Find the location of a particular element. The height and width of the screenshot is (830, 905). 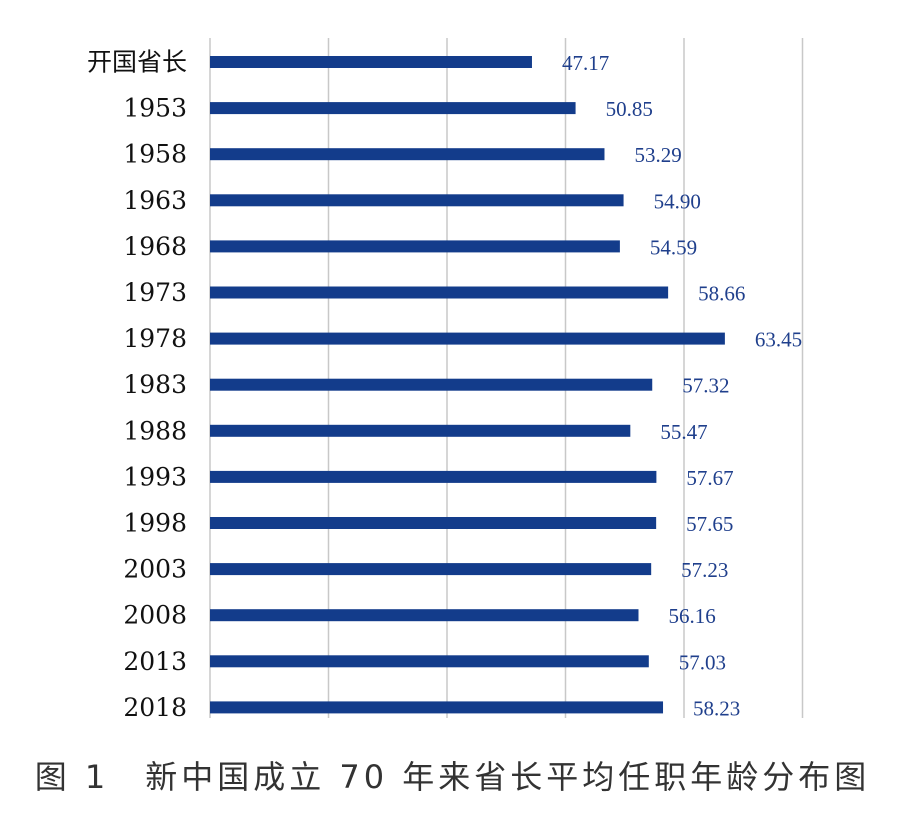

figure-caption: 图 1 新中国成立 70 年来省长平均任职年龄分布图 is located at coordinates (452, 777).